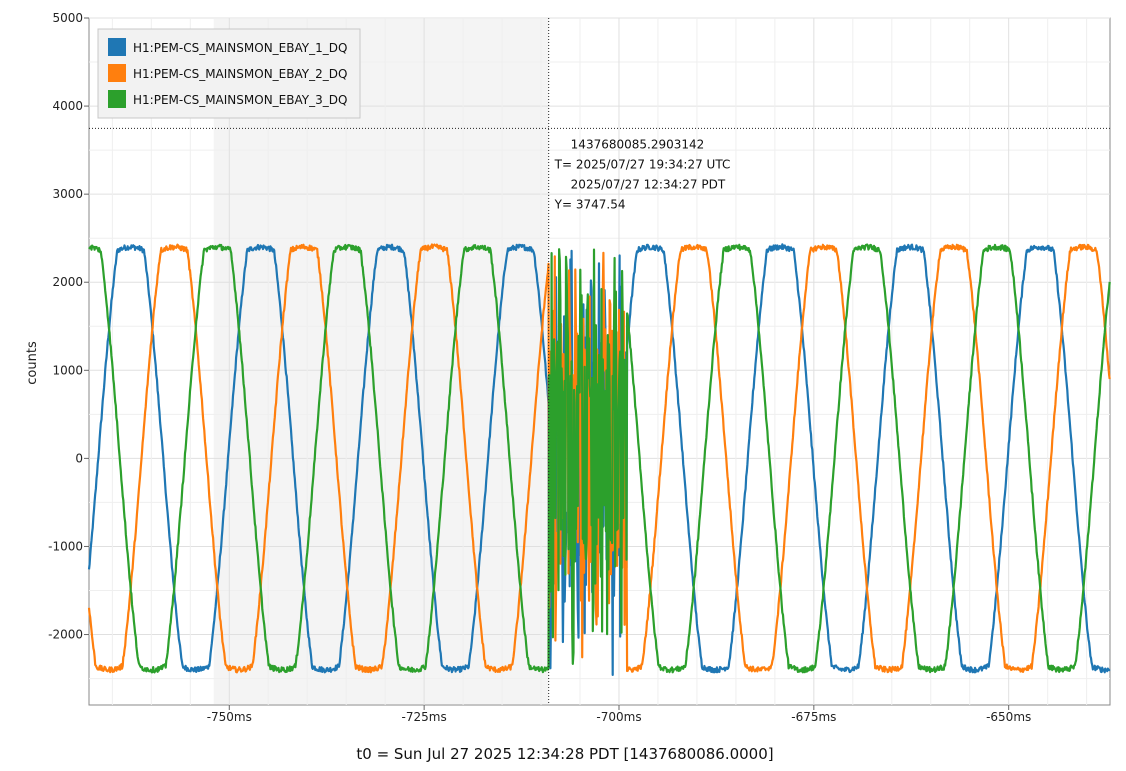  Describe the element at coordinates (67, 106) in the screenshot. I see `y-tick-label: 4000` at that location.